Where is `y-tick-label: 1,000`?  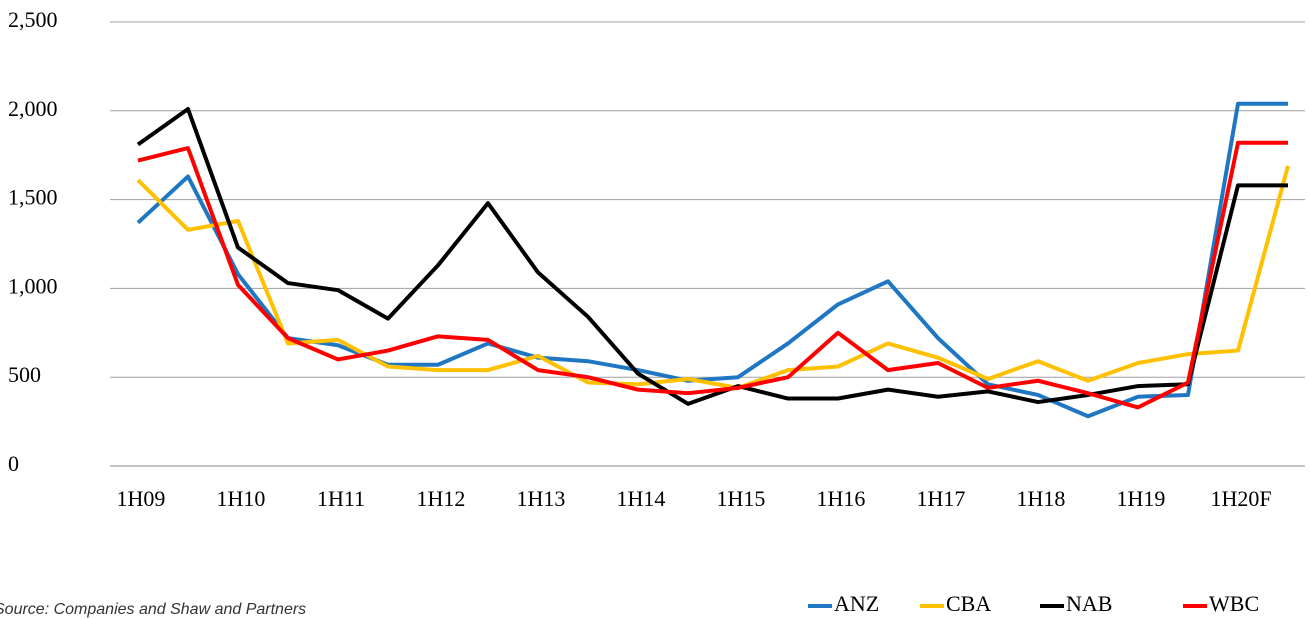
y-tick-label: 1,000 is located at coordinates (33, 285).